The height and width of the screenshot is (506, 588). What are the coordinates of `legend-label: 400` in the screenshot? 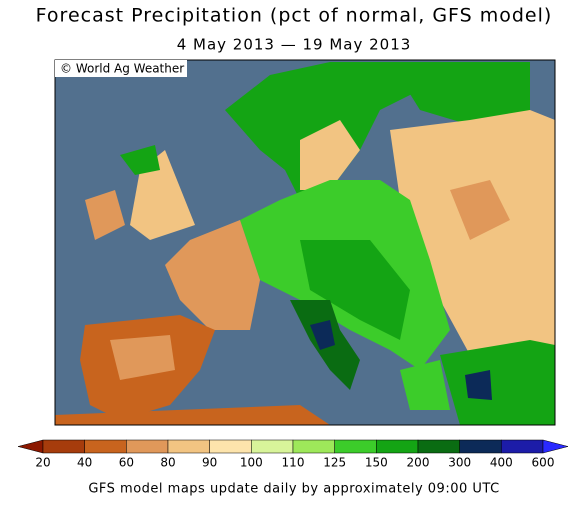 It's located at (501, 463).